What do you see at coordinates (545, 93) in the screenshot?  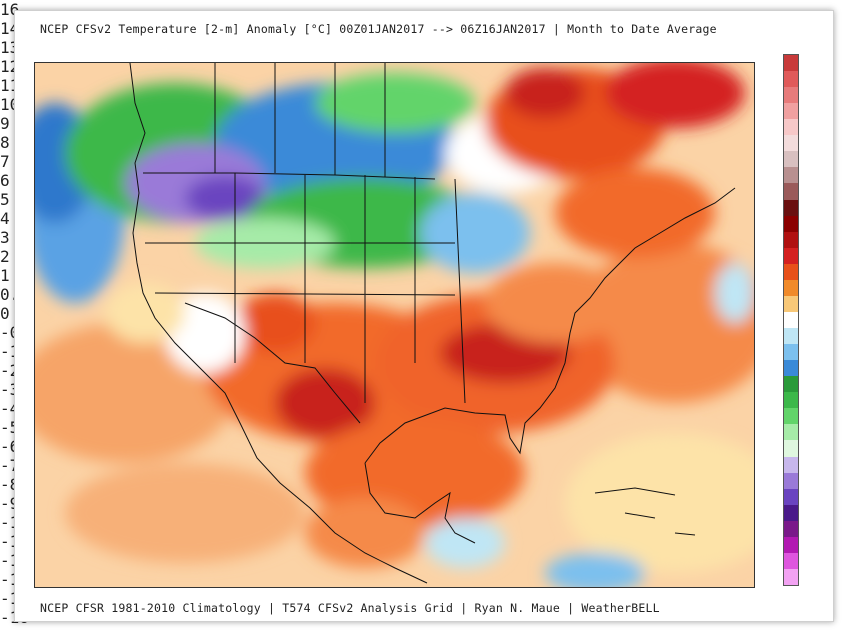 I see `quebec-hot` at bounding box center [545, 93].